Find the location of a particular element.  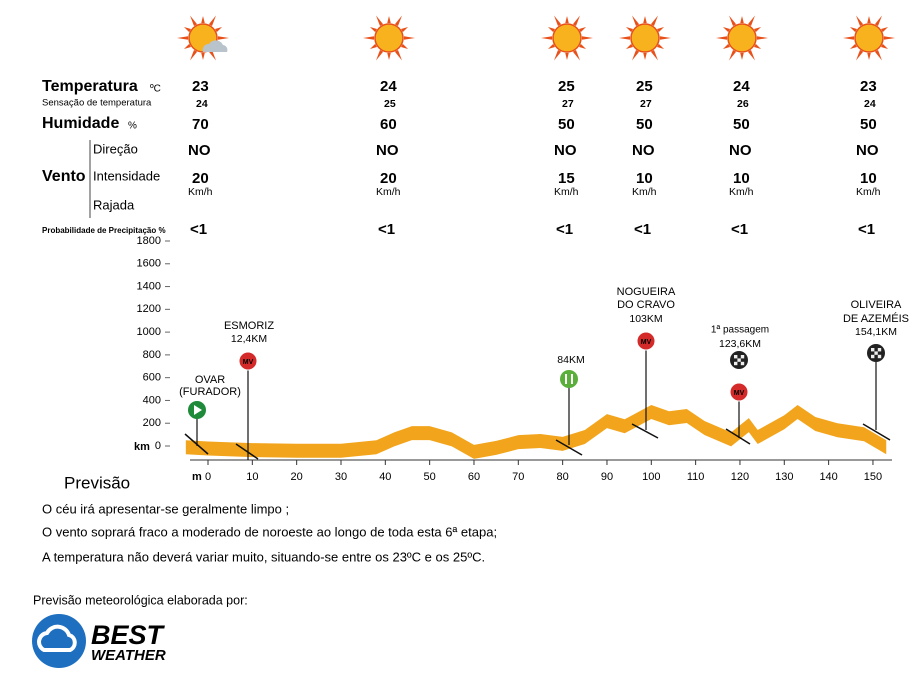

mv-icon is located at coordinates (646, 341).